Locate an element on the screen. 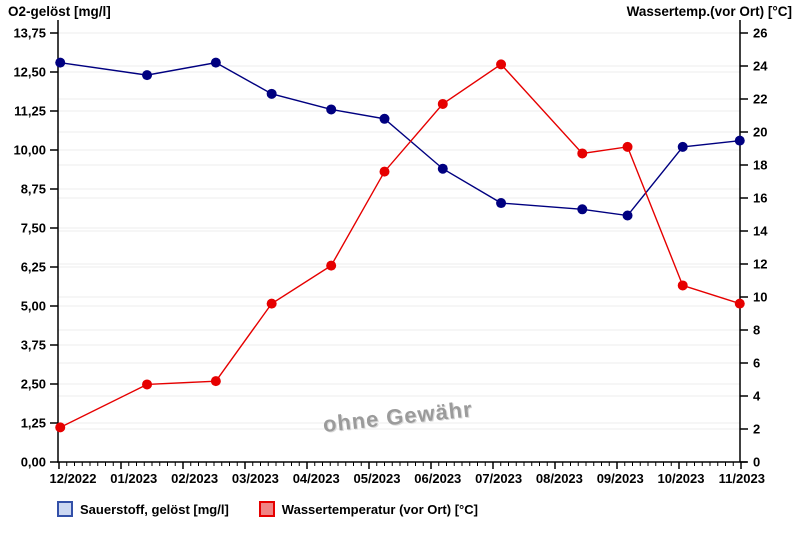 This screenshot has height=550, width=800. legend-item-temperature: Wassertemperatur (vor Ort) [°C] is located at coordinates (368, 509).